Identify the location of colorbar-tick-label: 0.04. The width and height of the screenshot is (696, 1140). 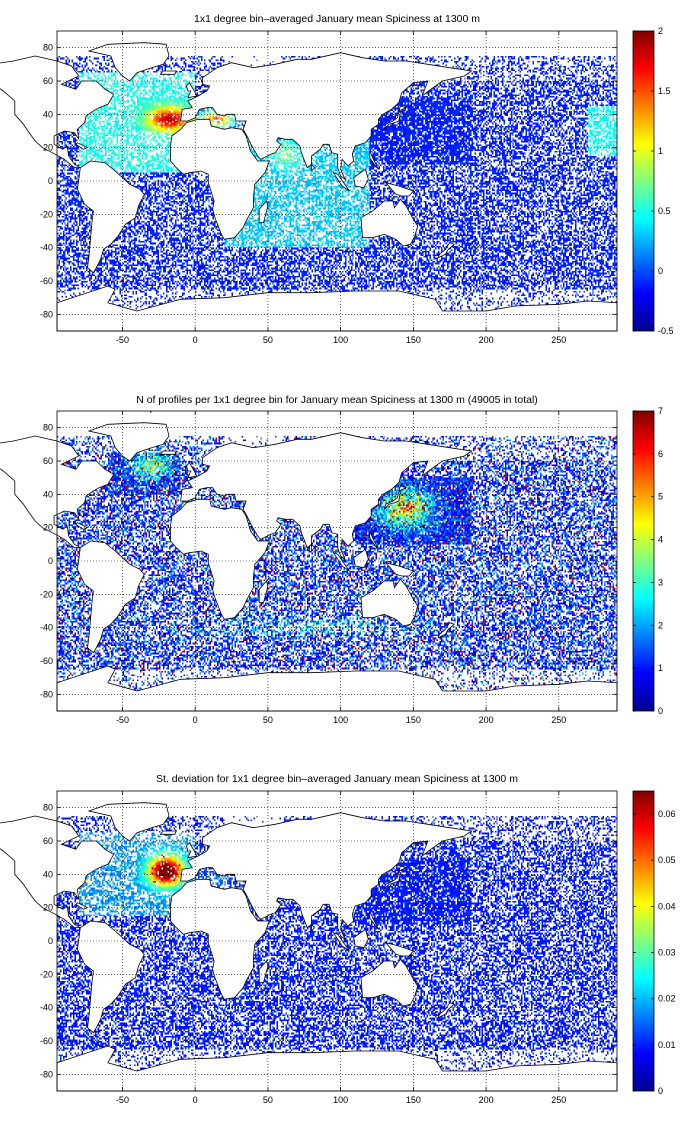
(667, 906).